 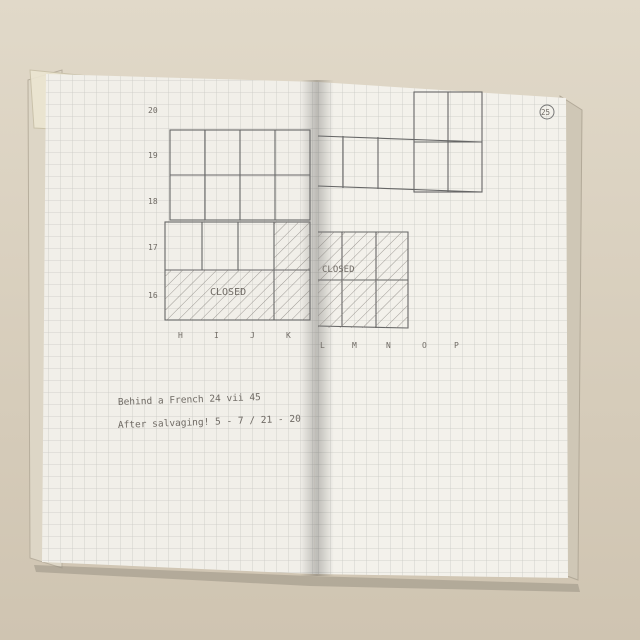 I want to click on left-hatched-area-k, so click(x=292, y=246).